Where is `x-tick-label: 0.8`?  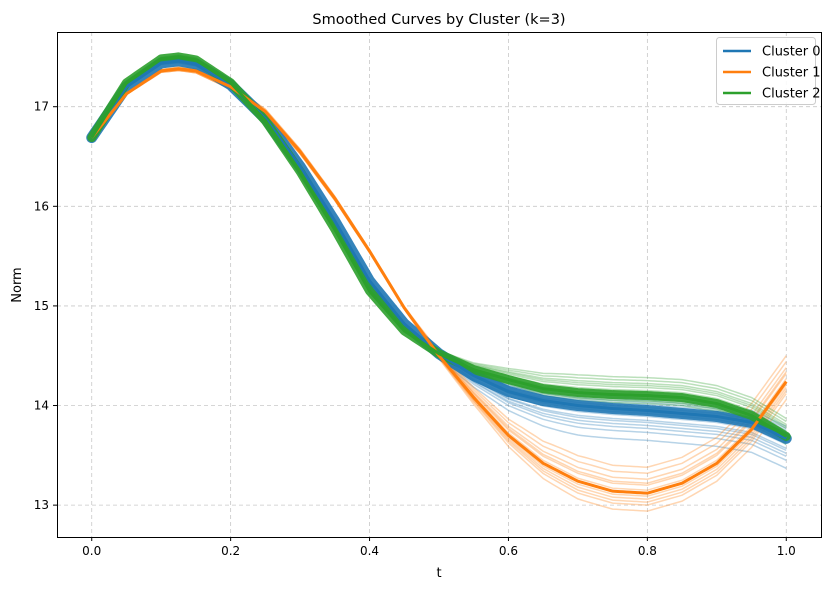
x-tick-label: 0.8 is located at coordinates (647, 551).